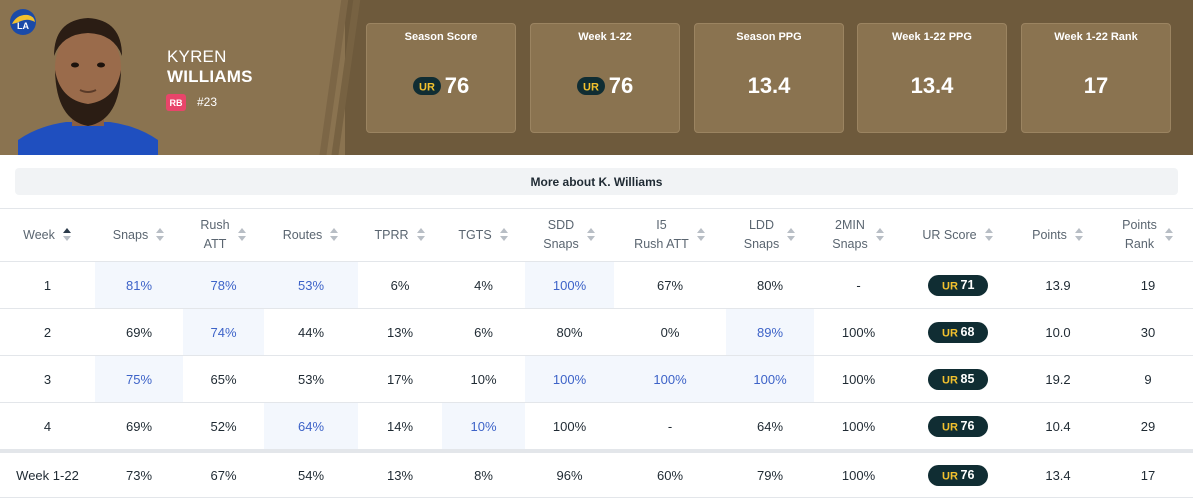  What do you see at coordinates (1148, 379) in the screenshot?
I see `cell-points-rank: 9` at bounding box center [1148, 379].